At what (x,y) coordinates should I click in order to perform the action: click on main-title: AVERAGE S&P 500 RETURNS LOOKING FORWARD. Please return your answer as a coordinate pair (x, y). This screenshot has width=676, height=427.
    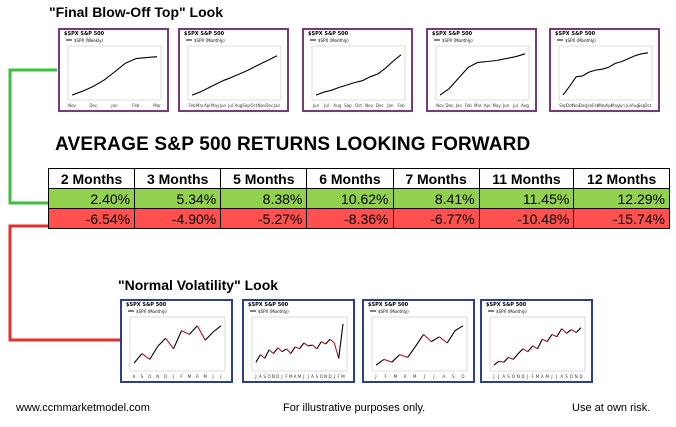
    Looking at the image, I should click on (293, 144).